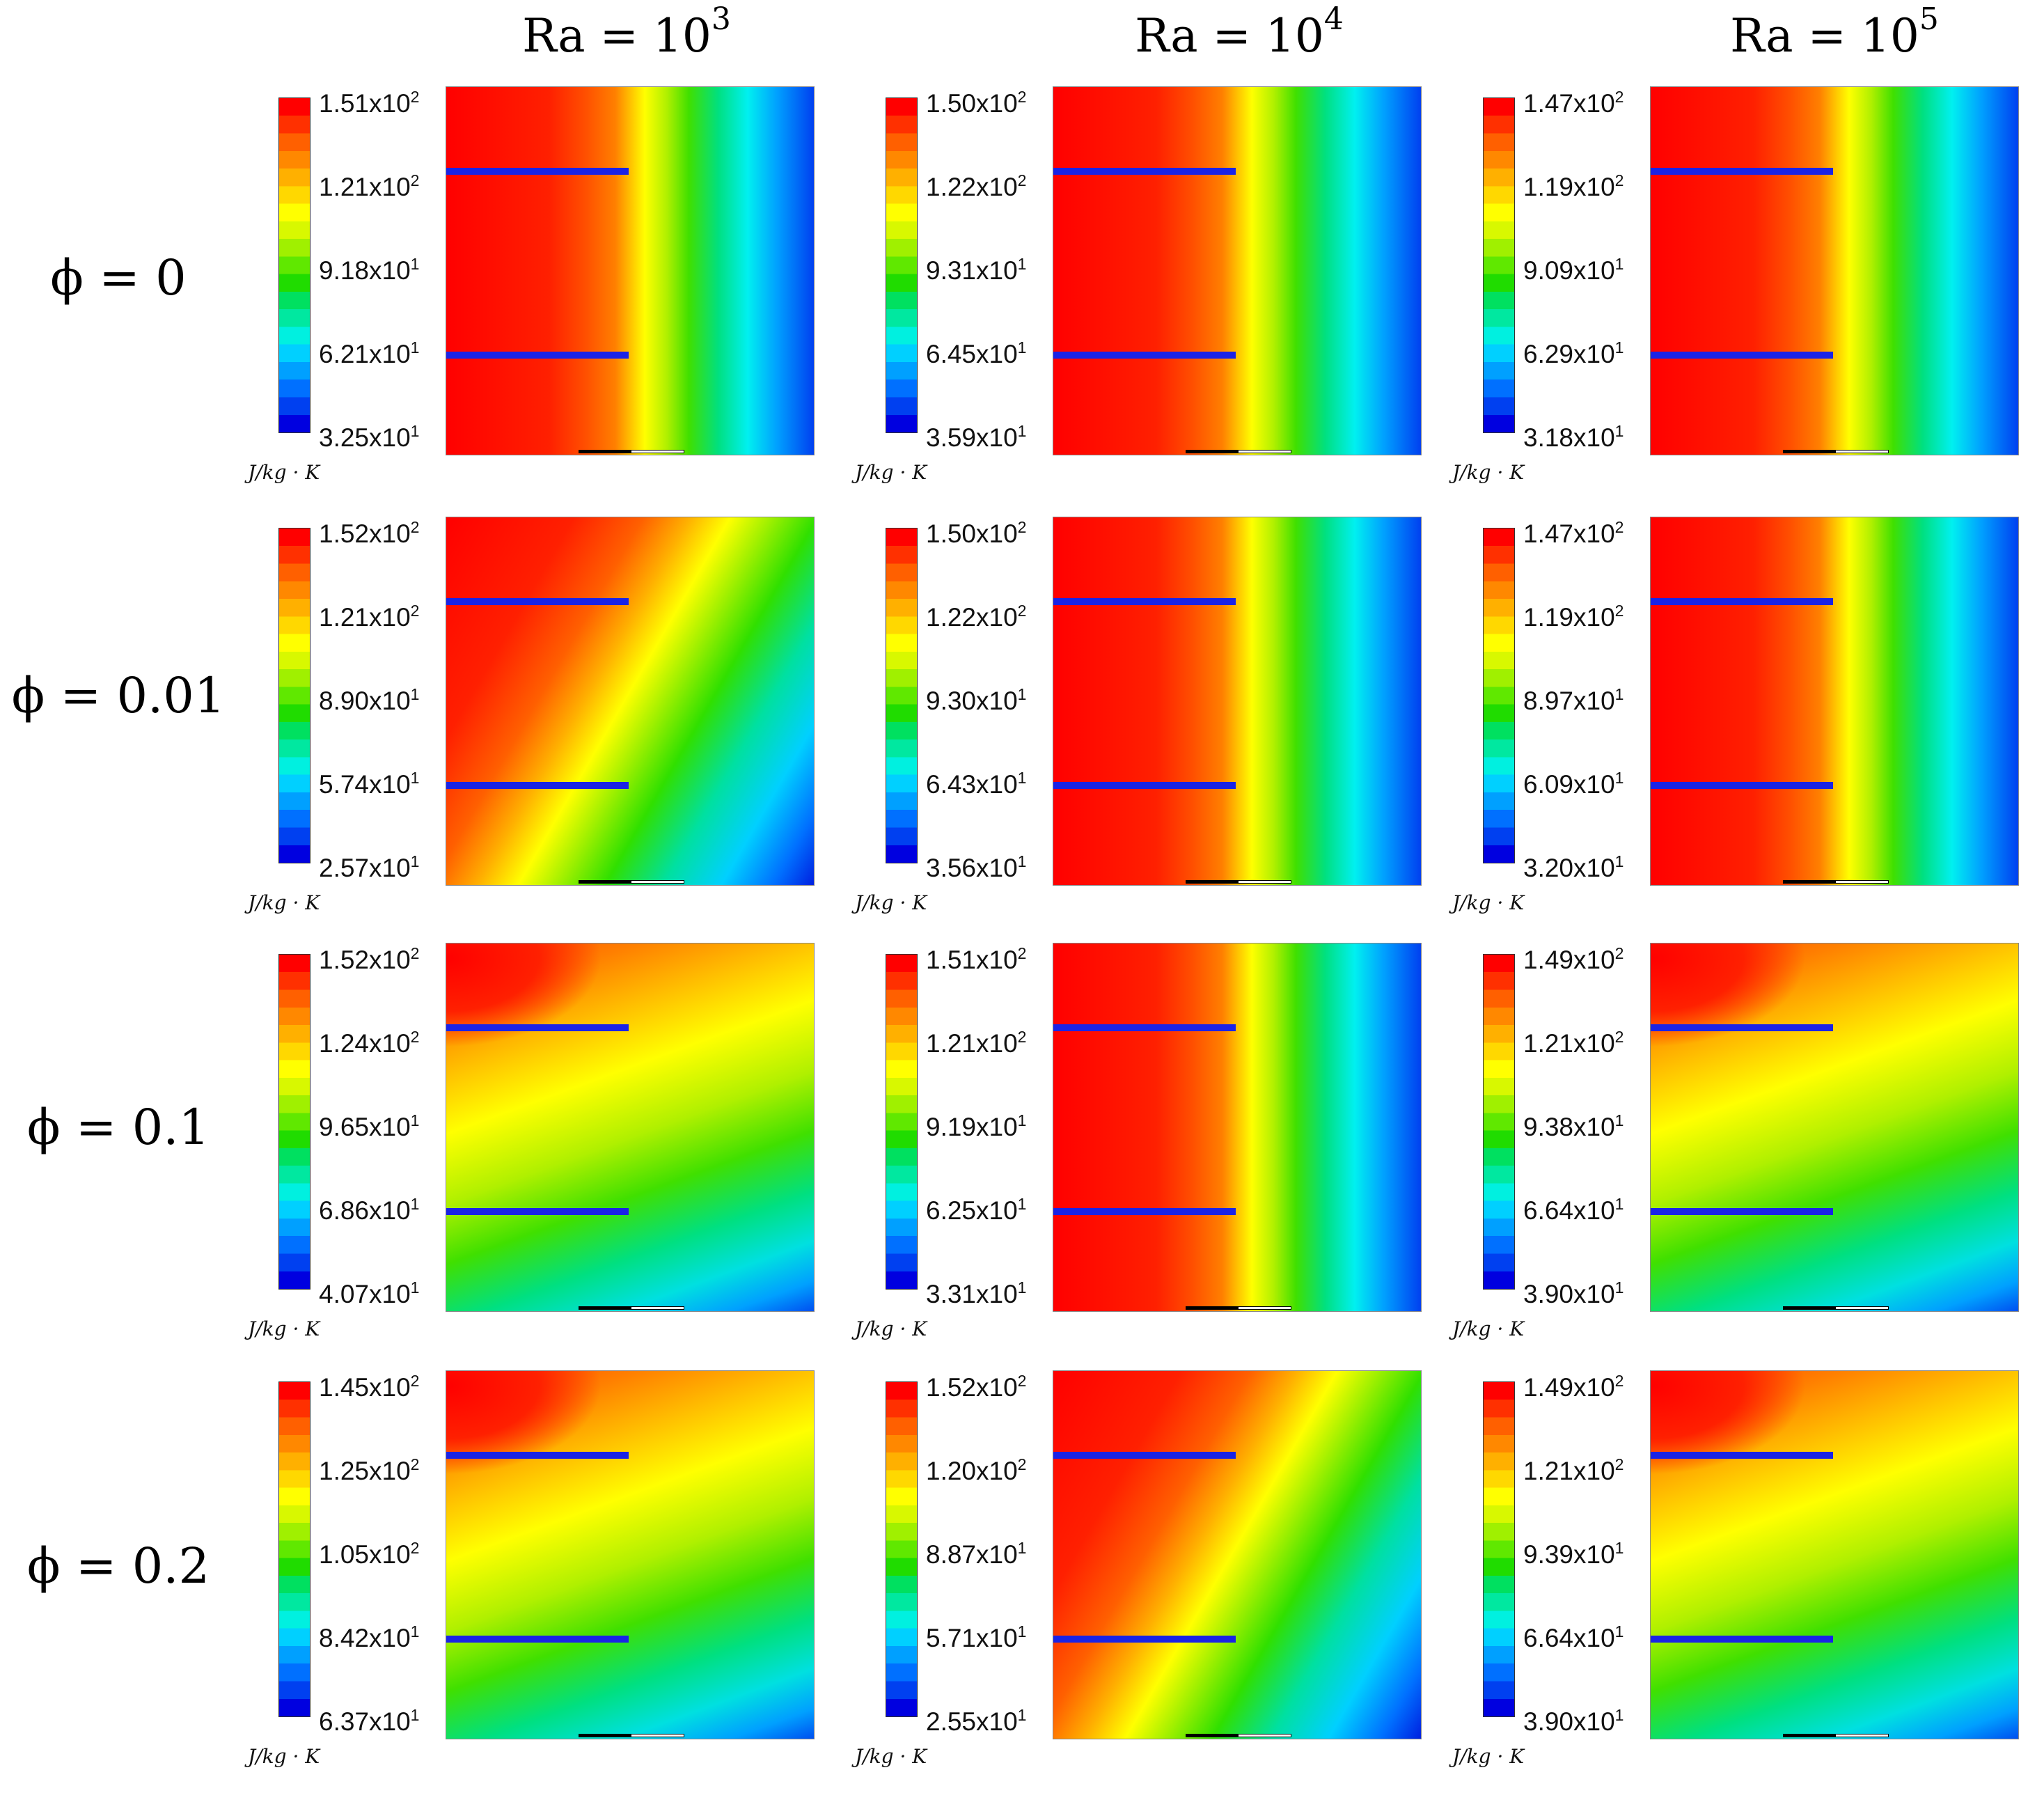  Describe the element at coordinates (1574, 103) in the screenshot. I see `colorbar-tick-label: 1.47x102` at that location.